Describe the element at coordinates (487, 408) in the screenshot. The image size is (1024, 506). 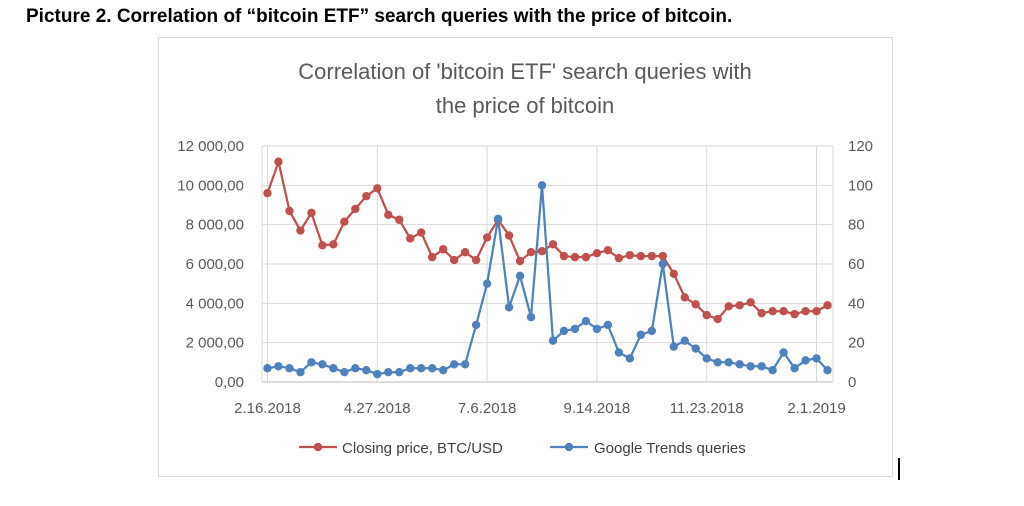
I see `x-tick-label: 7.6.2018` at that location.